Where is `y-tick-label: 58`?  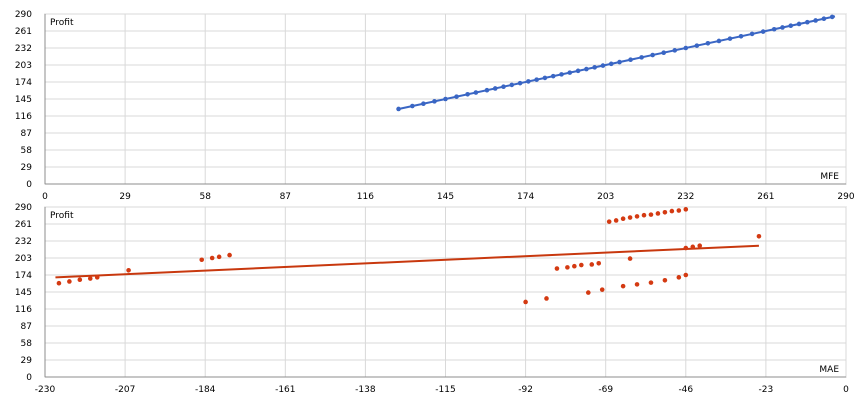
y-tick-label: 58 is located at coordinates (27, 344).